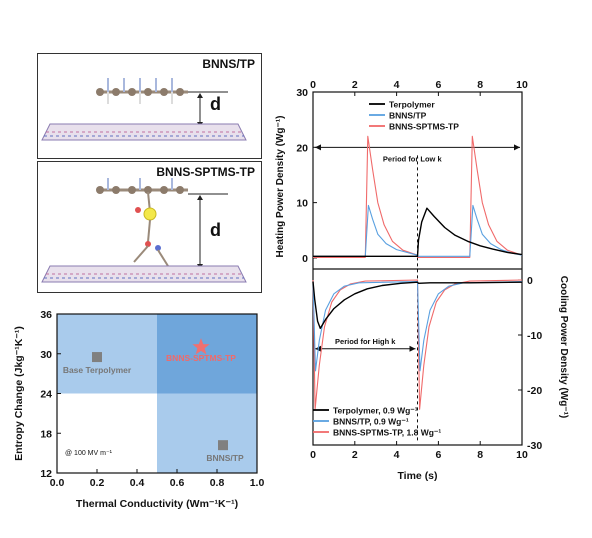 The image size is (592, 538). I want to click on x-tick-label-top: 10, so click(522, 85).